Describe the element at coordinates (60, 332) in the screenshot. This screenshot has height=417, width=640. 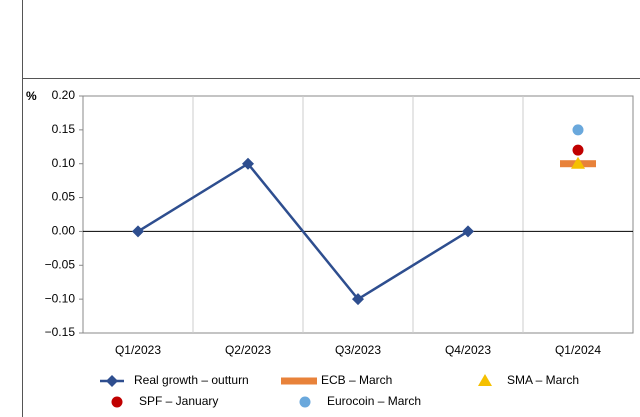
I see `y-tick-label: −0.15` at that location.